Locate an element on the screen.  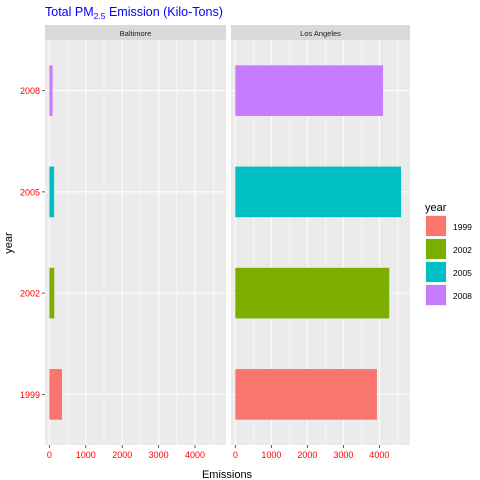
legend-swatch-2002 is located at coordinates (436, 249).